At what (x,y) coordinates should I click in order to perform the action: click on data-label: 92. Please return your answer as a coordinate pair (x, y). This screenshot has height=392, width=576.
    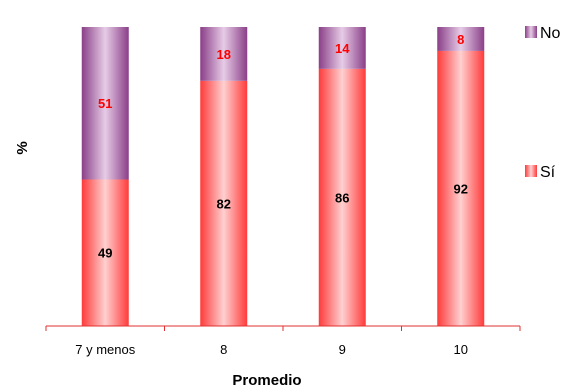
    Looking at the image, I should click on (461, 188).